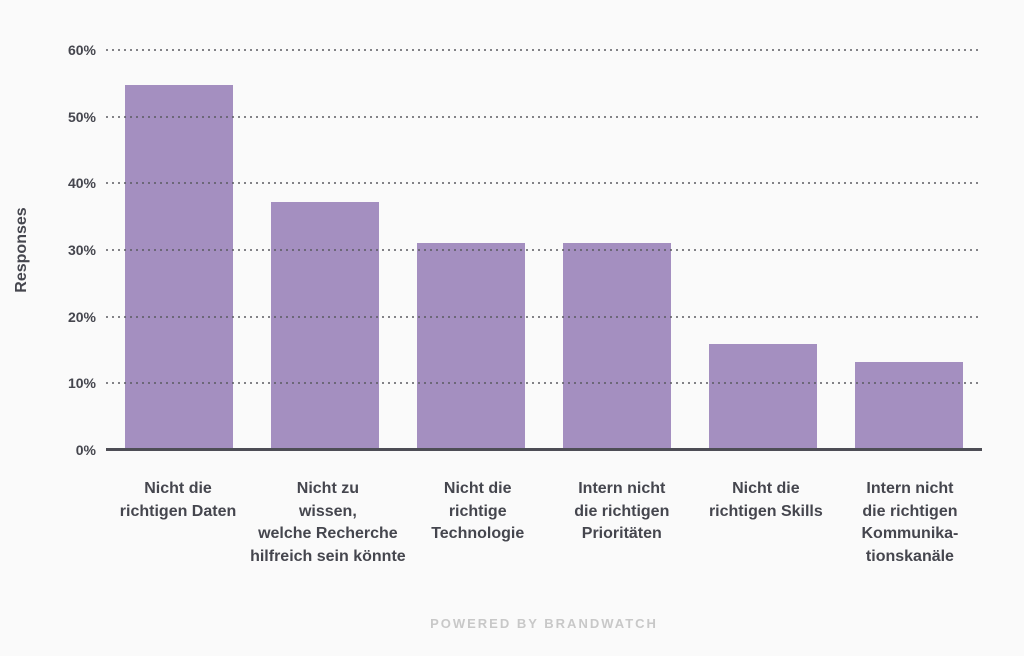 The image size is (1024, 656). What do you see at coordinates (765, 500) in the screenshot?
I see `x-category-label-5: Nicht die richtigen Skills` at bounding box center [765, 500].